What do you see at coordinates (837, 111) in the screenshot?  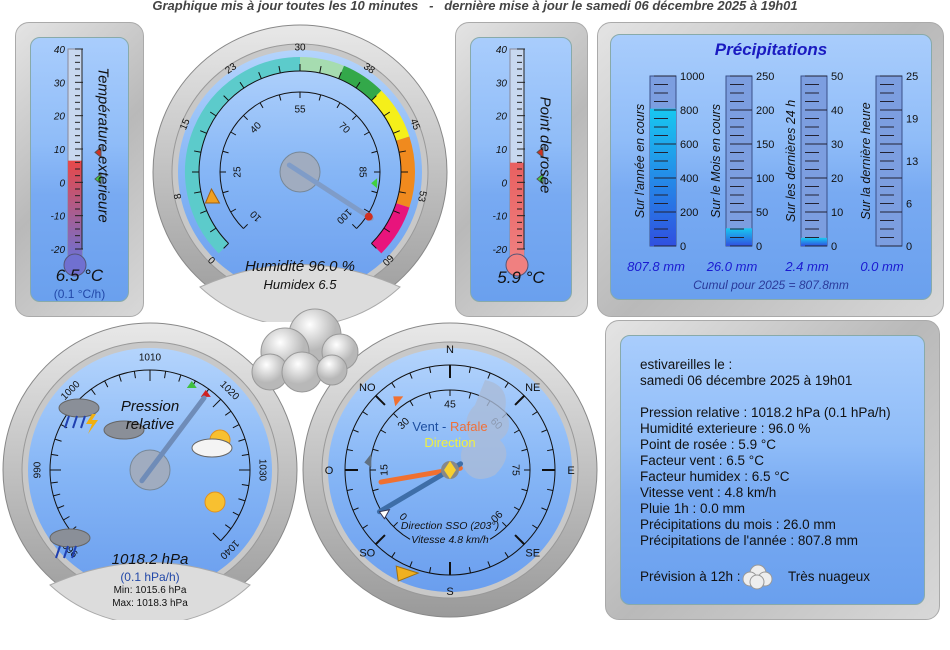 I see `scale-label: 40` at bounding box center [837, 111].